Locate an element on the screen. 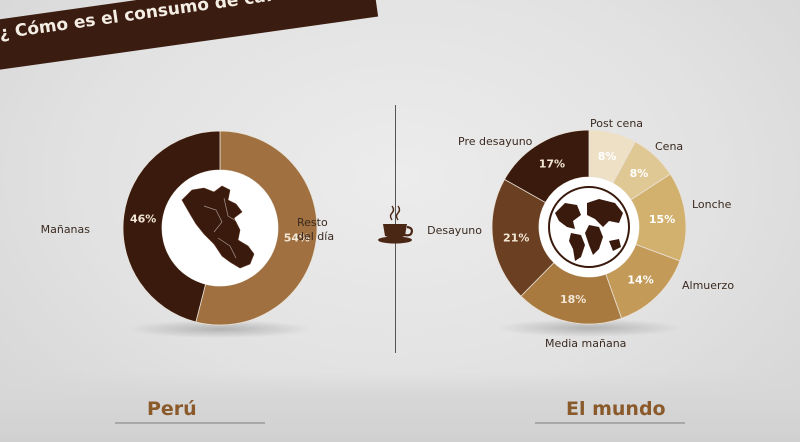  slice-category-label: Post cena is located at coordinates (616, 123).